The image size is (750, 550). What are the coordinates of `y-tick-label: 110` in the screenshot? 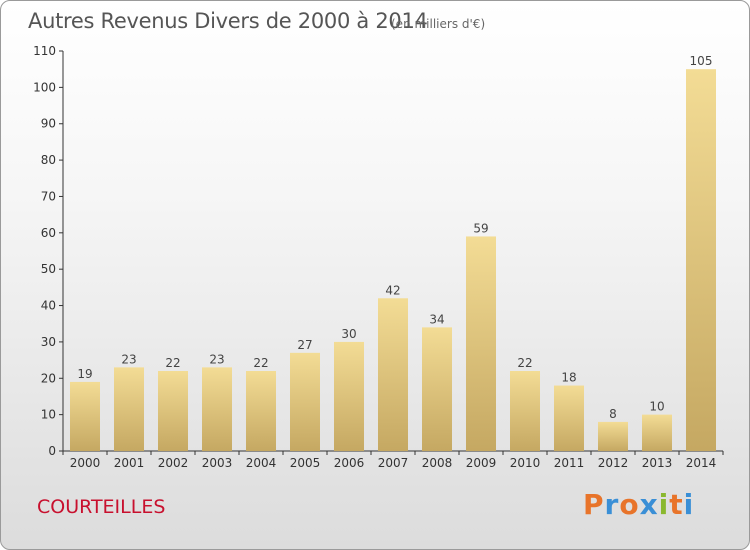 It's located at (44, 51).